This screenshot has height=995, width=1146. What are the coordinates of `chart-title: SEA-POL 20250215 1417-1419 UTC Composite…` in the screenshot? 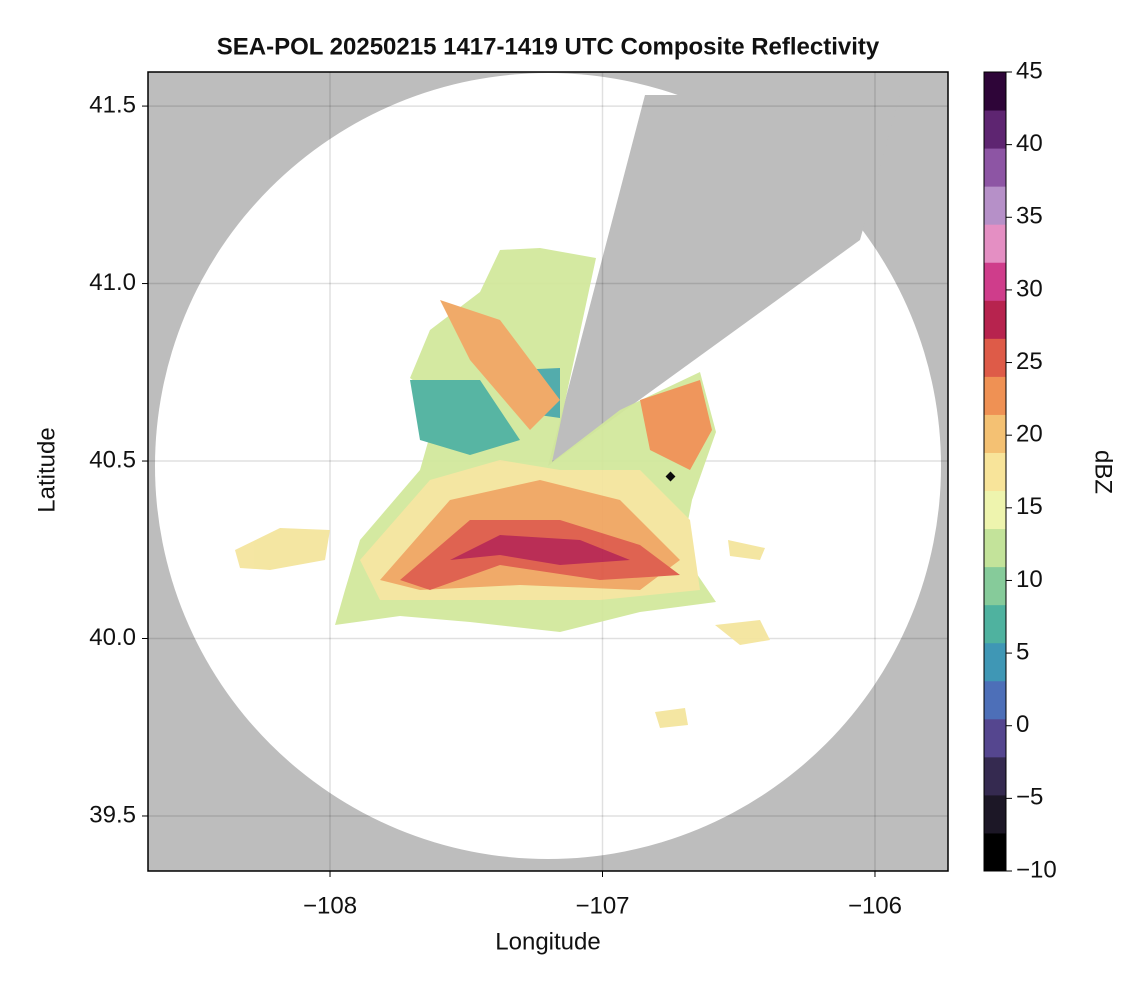 It's located at (548, 46).